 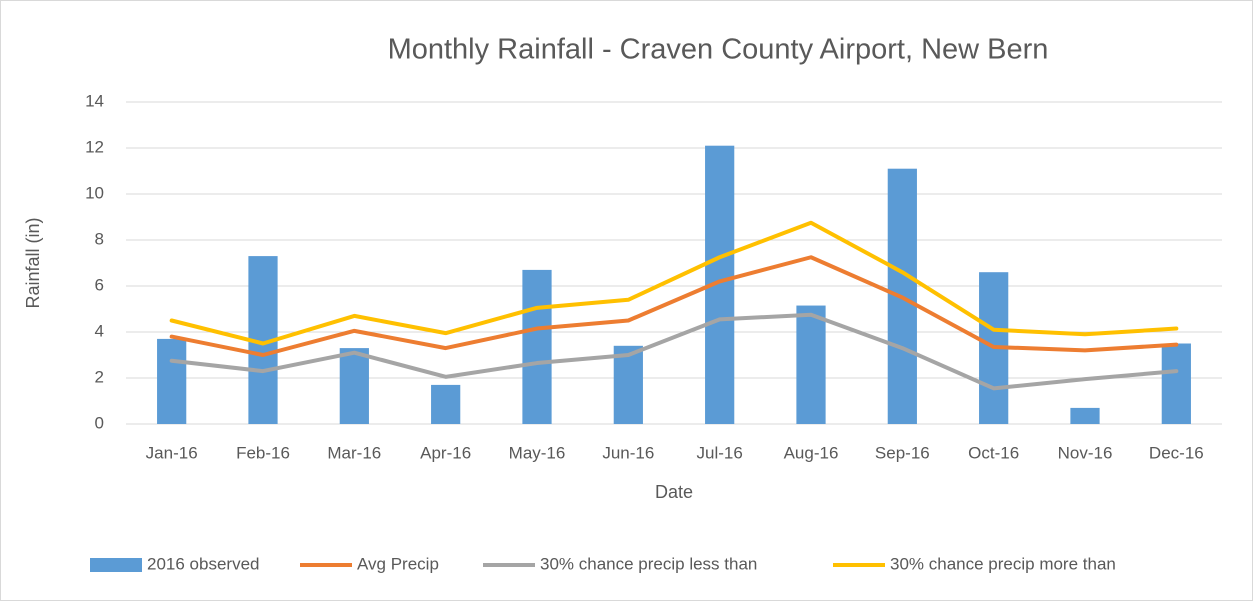 I want to click on legend-label: 30% chance precip less than, so click(x=648, y=563).